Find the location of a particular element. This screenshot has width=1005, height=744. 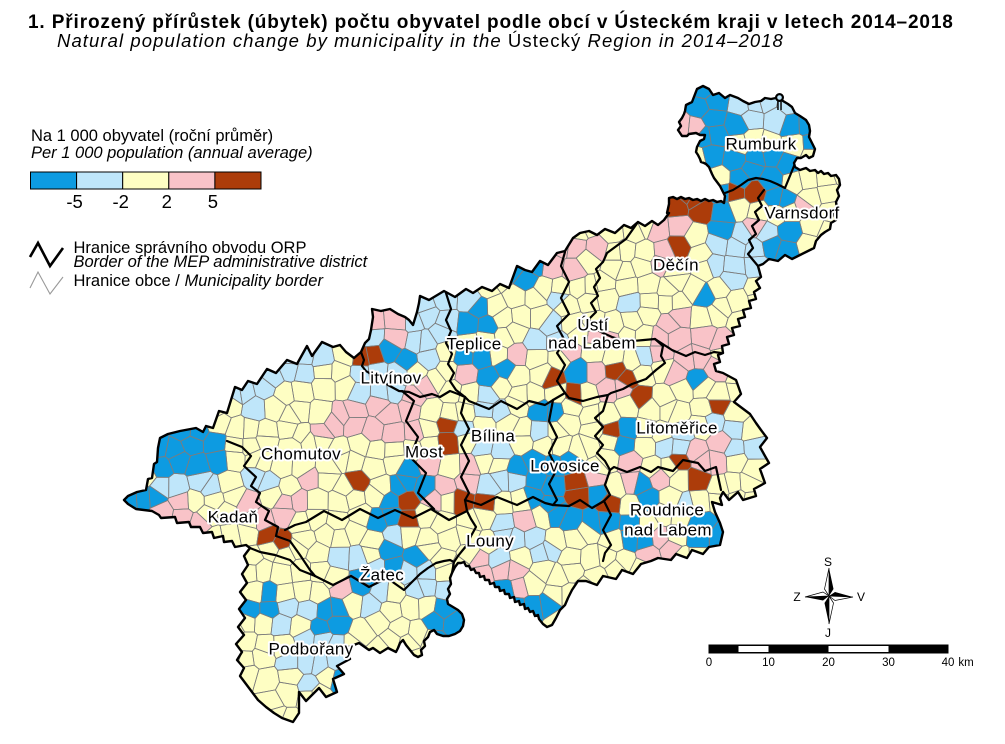

svg-text: Louny is located at coordinates (490, 541).